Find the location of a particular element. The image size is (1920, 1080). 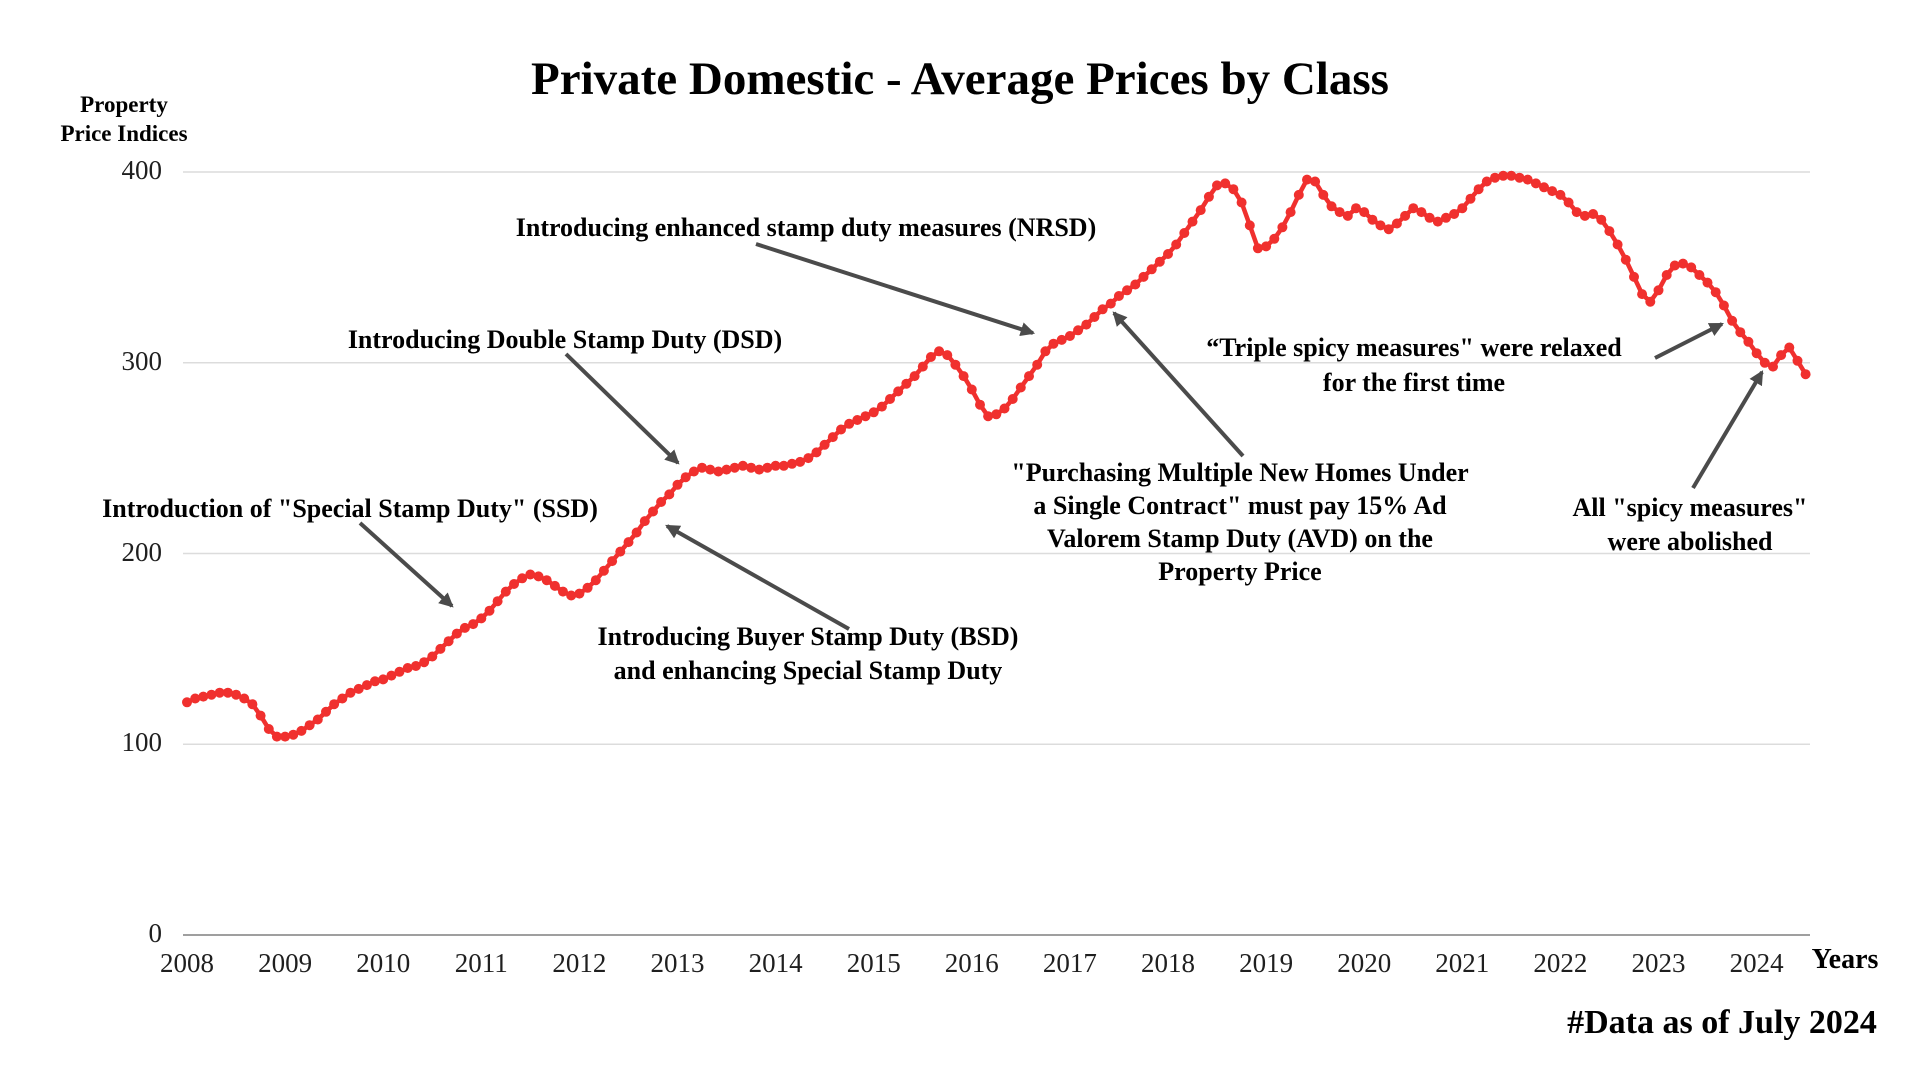

x-tick-2024: 2024 is located at coordinates (1756, 963).